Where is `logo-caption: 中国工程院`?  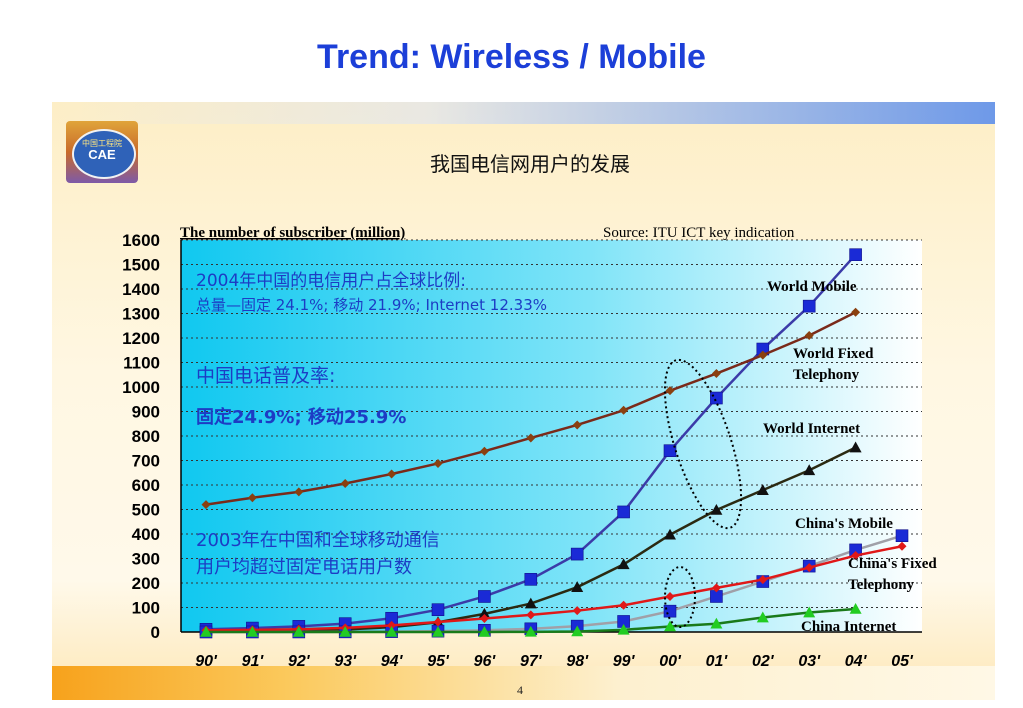
logo-caption: 中国工程院 is located at coordinates (102, 143).